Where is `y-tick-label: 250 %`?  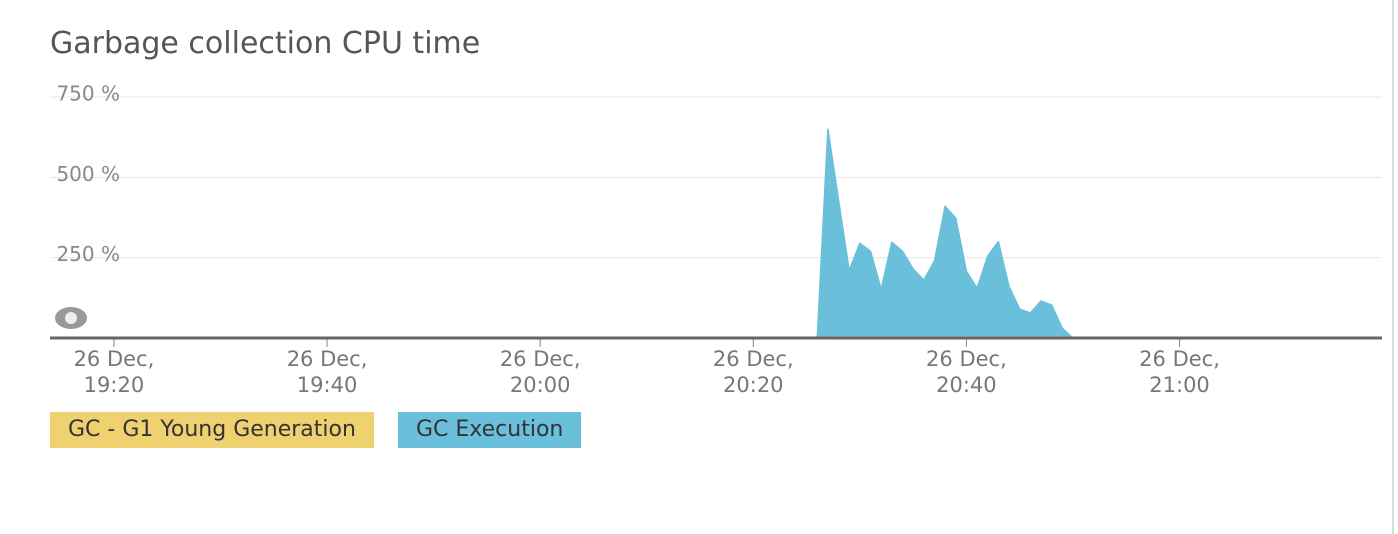 y-tick-label: 250 % is located at coordinates (88, 254).